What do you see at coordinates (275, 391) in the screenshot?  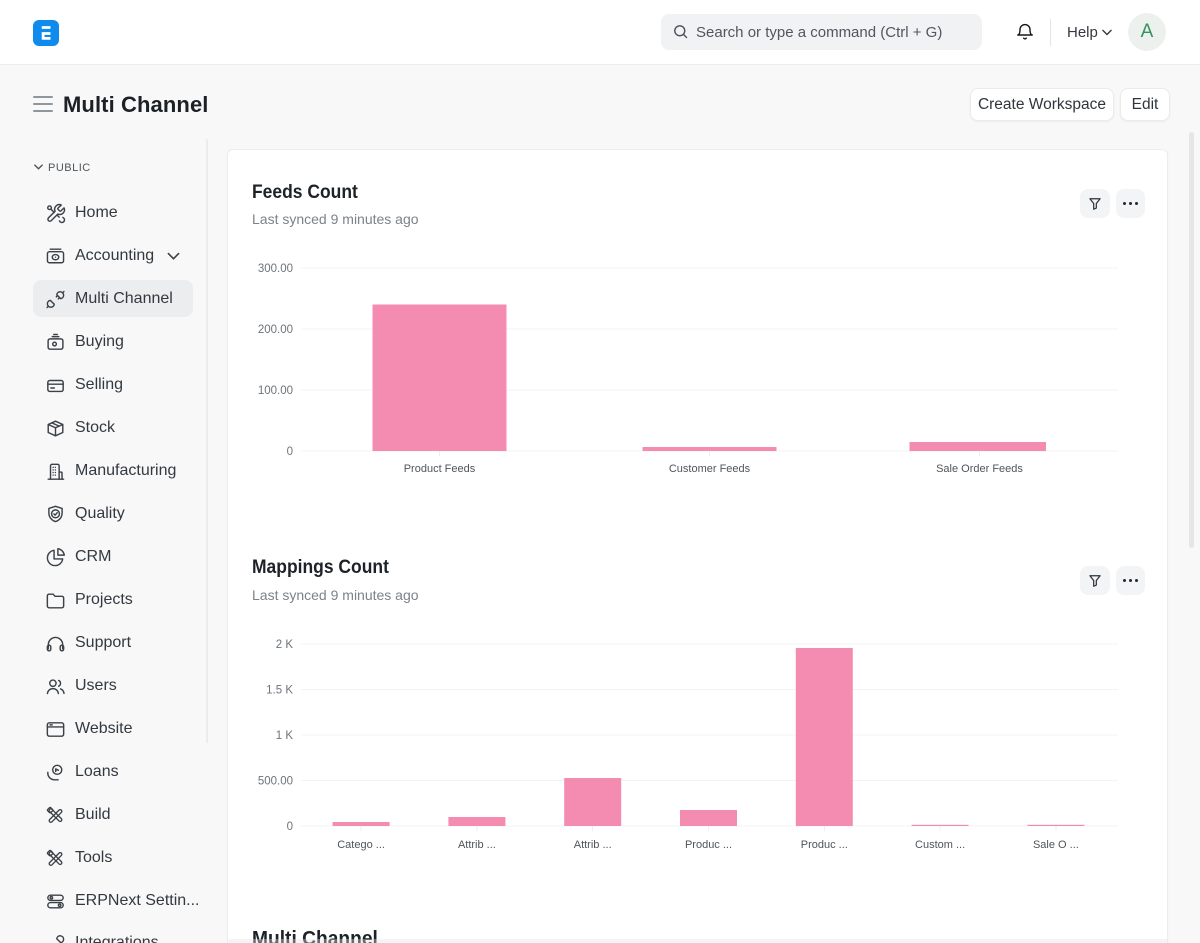 I see `svg-text: 100.00` at bounding box center [275, 391].